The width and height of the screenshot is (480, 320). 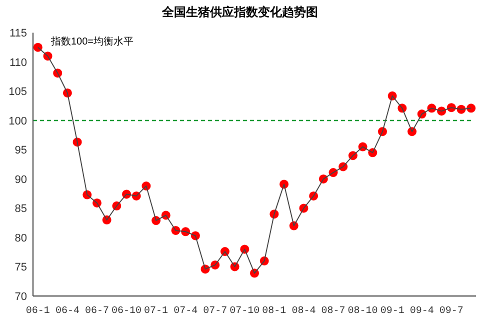 What do you see at coordinates (20, 238) in the screenshot?
I see `y-tick-label: 80` at bounding box center [20, 238].